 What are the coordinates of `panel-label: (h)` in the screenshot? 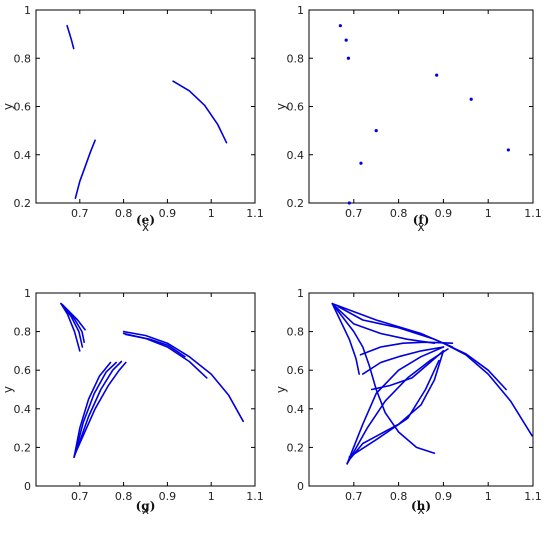 It's located at (421, 506).